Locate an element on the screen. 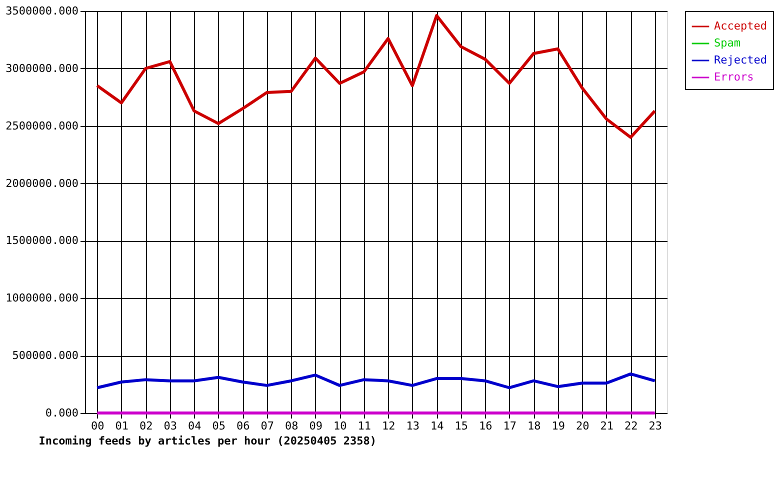 The width and height of the screenshot is (780, 480). x-tick-label: 03 is located at coordinates (170, 426).